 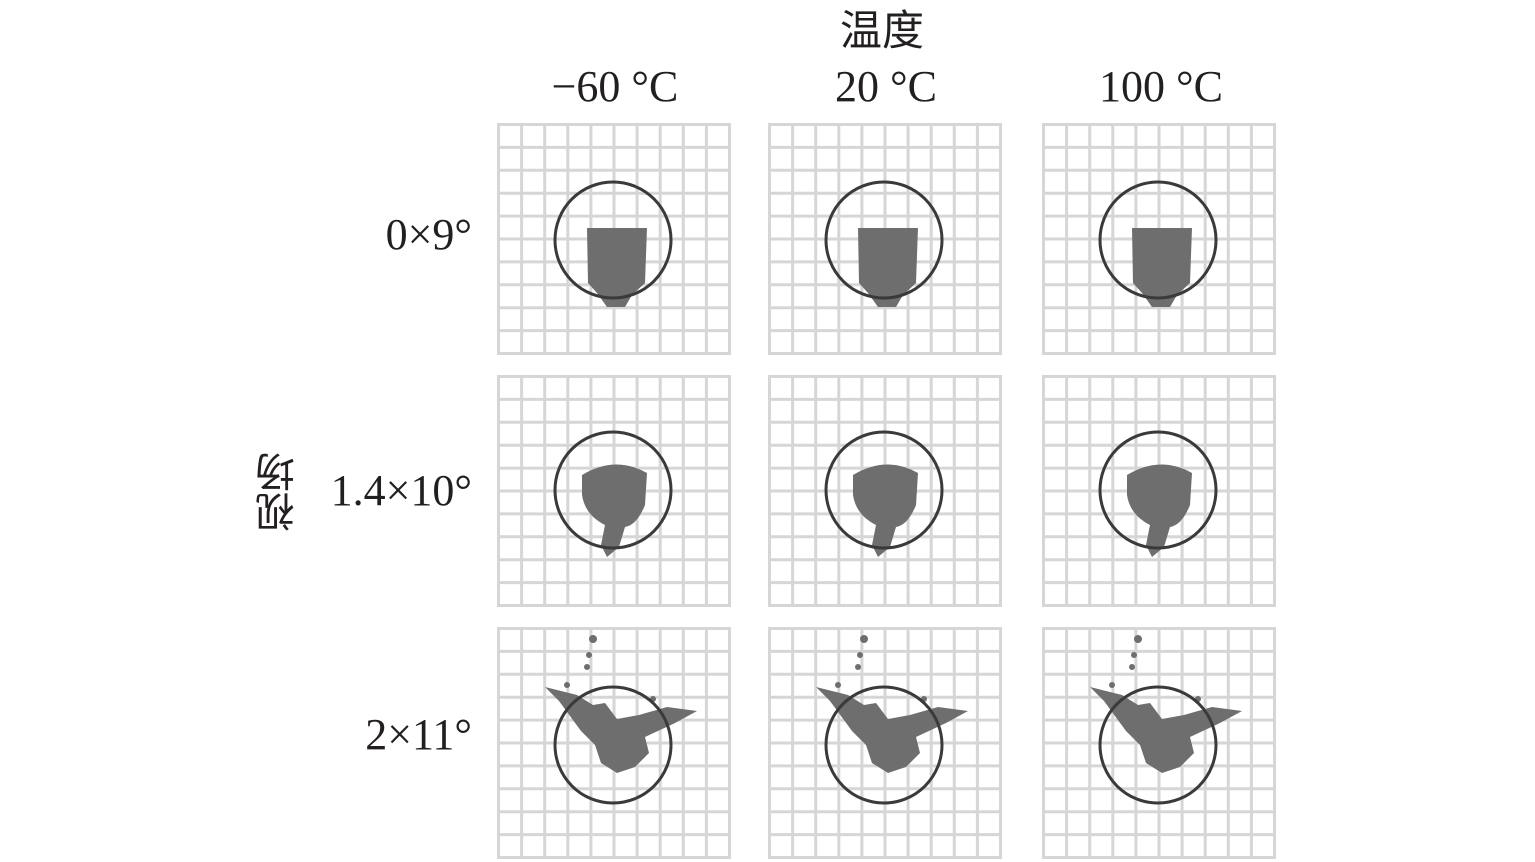 I want to click on row-label-0x9: 0×9°, so click(x=428, y=234).